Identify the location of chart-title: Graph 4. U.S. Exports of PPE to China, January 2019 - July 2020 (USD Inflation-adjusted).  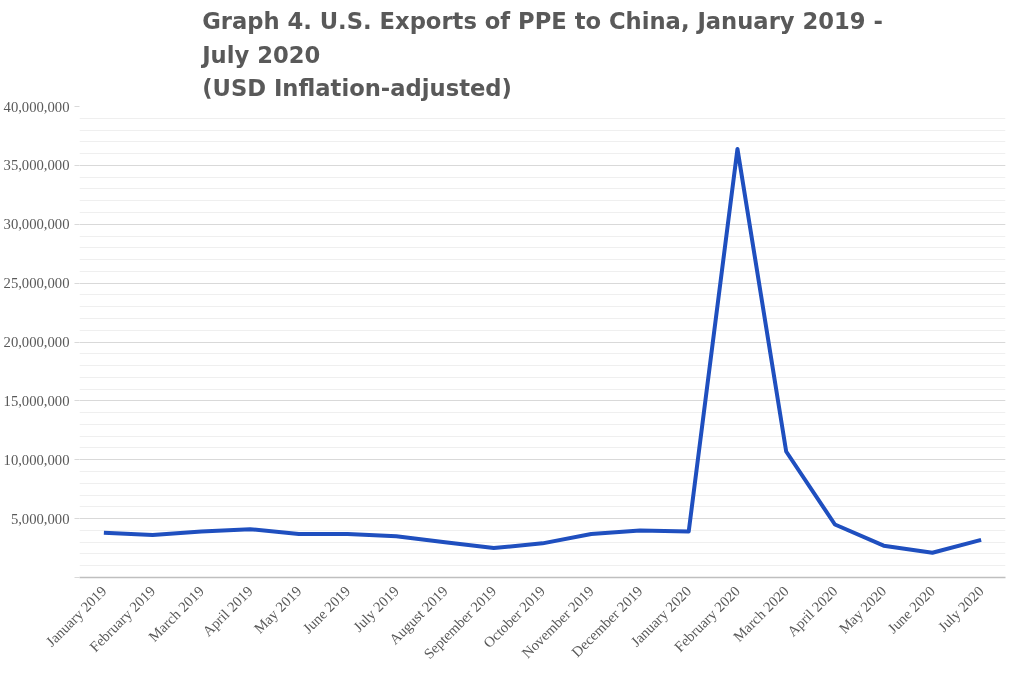
(541, 54).